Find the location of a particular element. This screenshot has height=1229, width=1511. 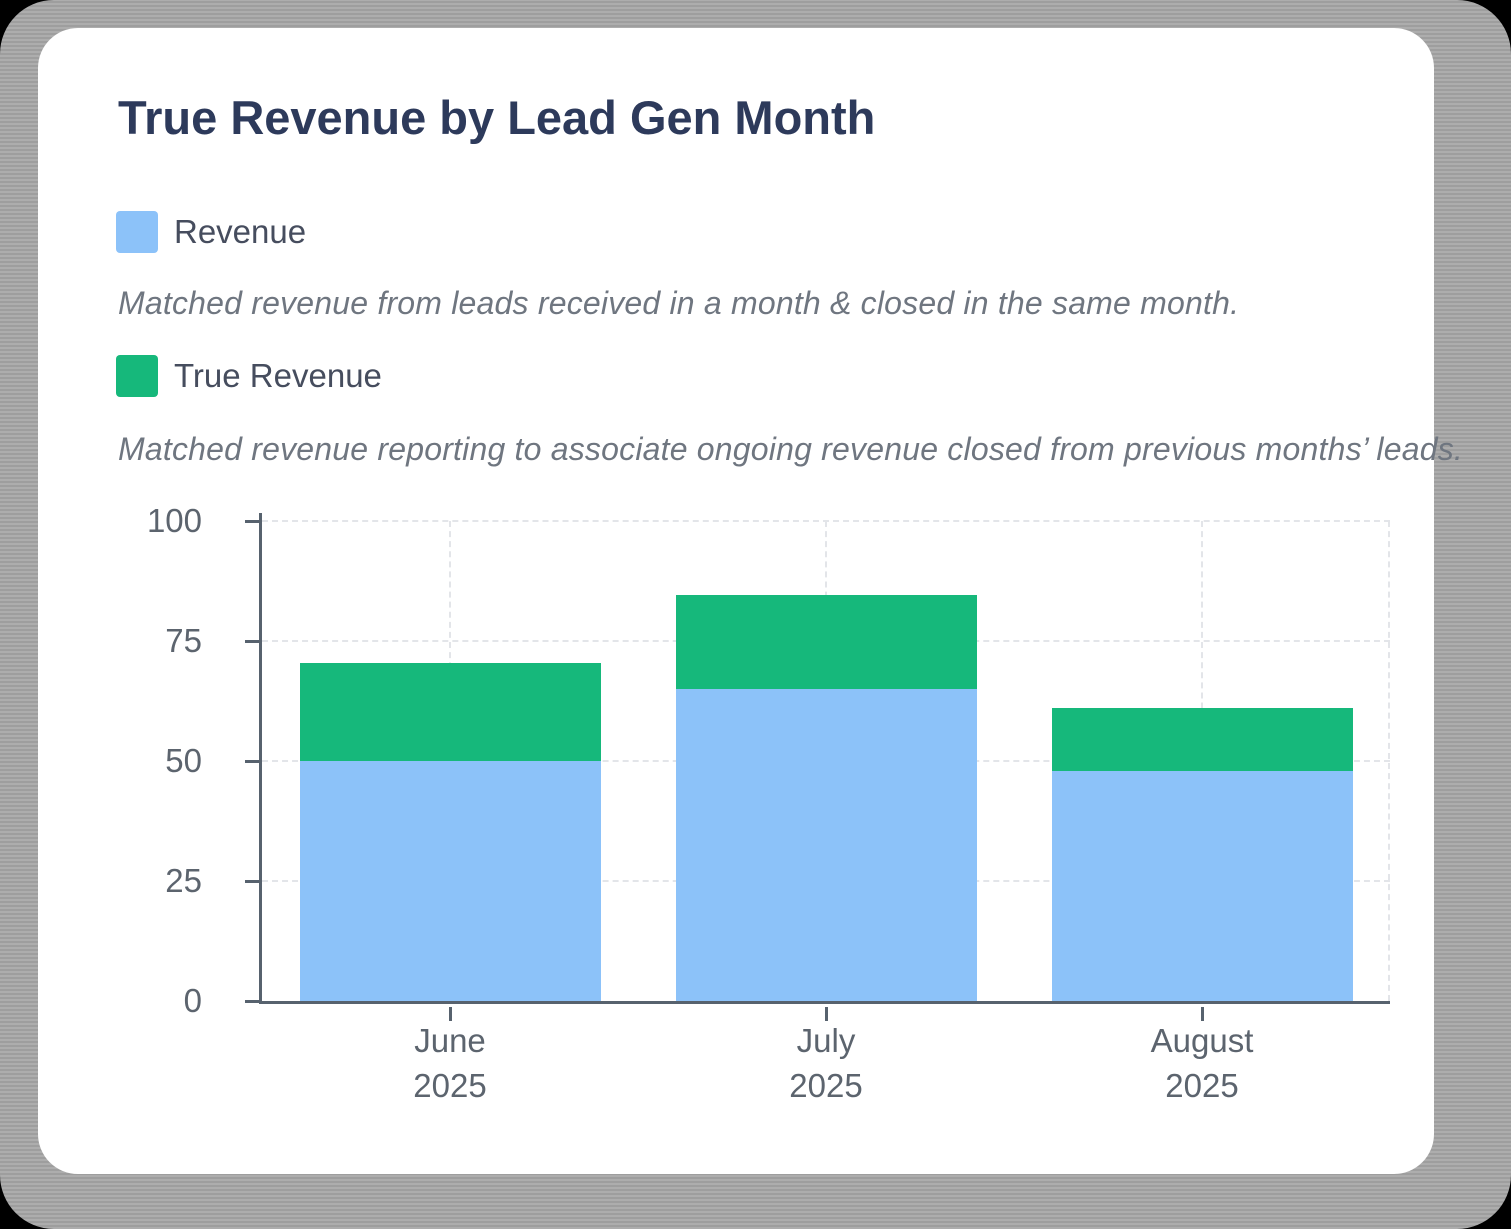

y-axis-label: 50 is located at coordinates (183, 760).